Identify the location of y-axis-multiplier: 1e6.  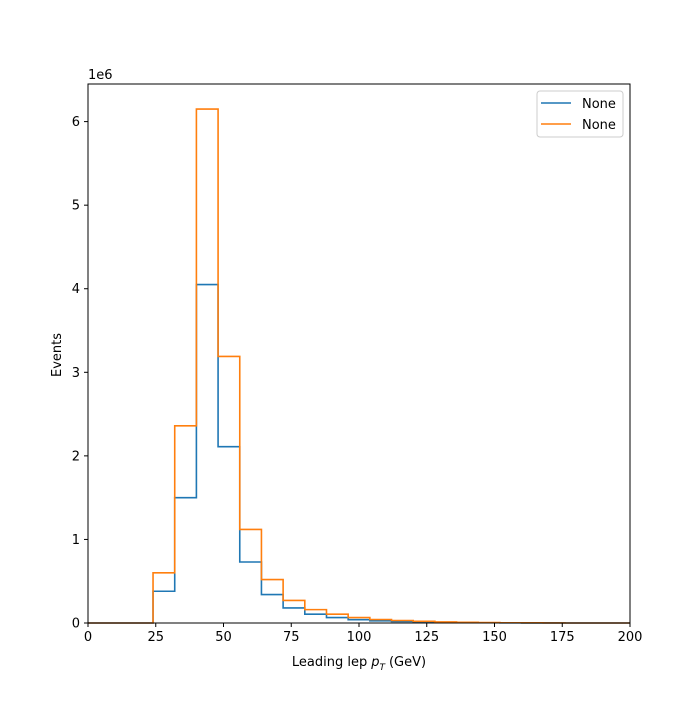
(100, 75).